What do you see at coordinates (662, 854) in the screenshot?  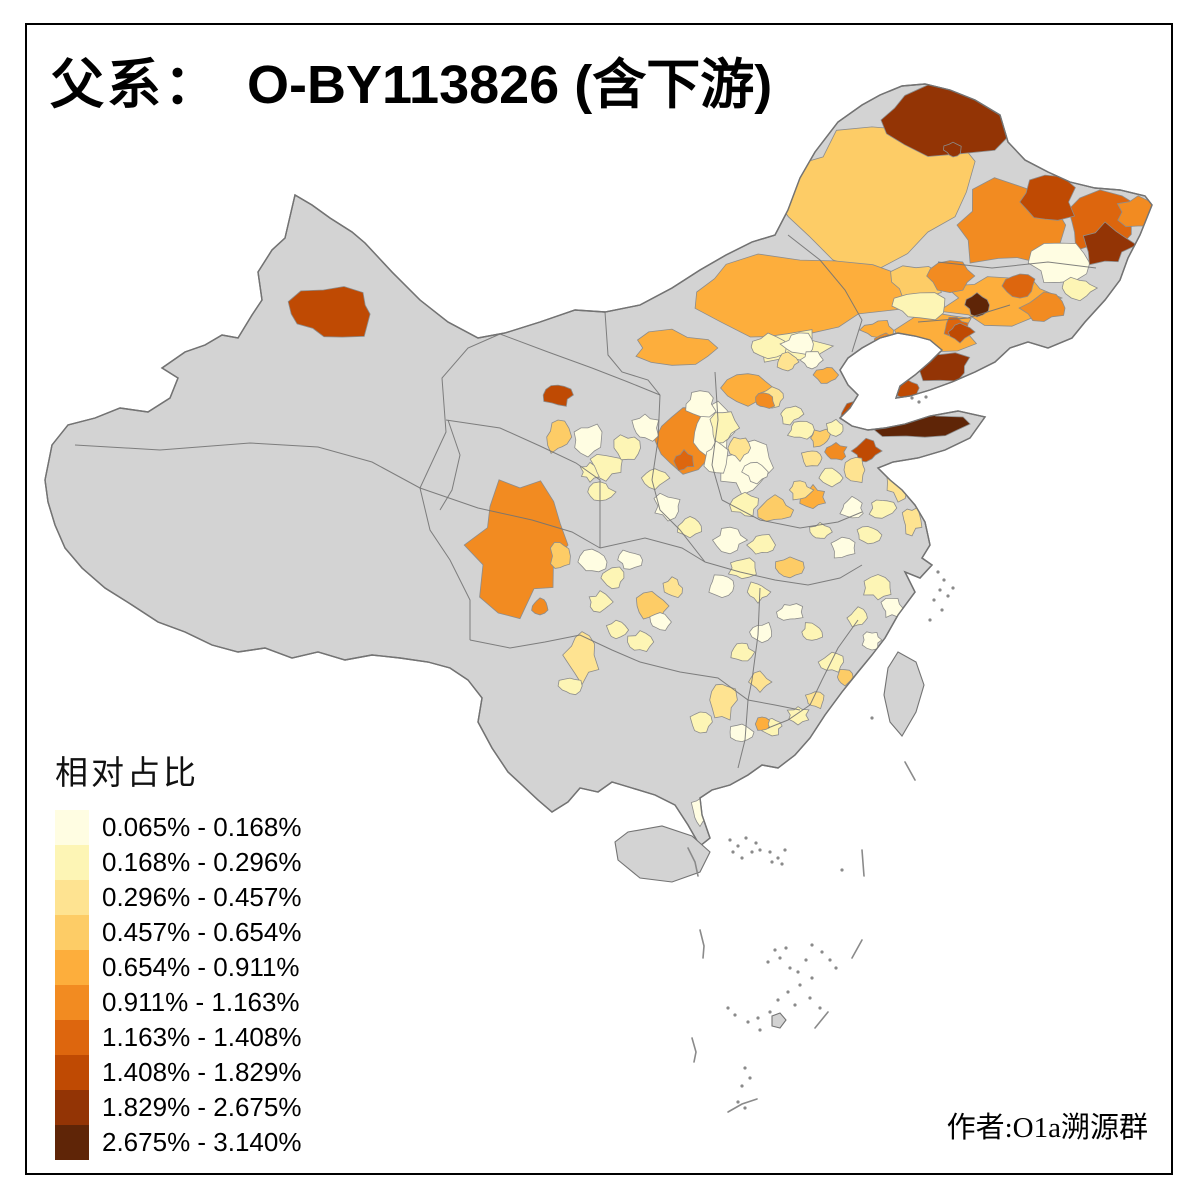 I see `island-hainan` at bounding box center [662, 854].